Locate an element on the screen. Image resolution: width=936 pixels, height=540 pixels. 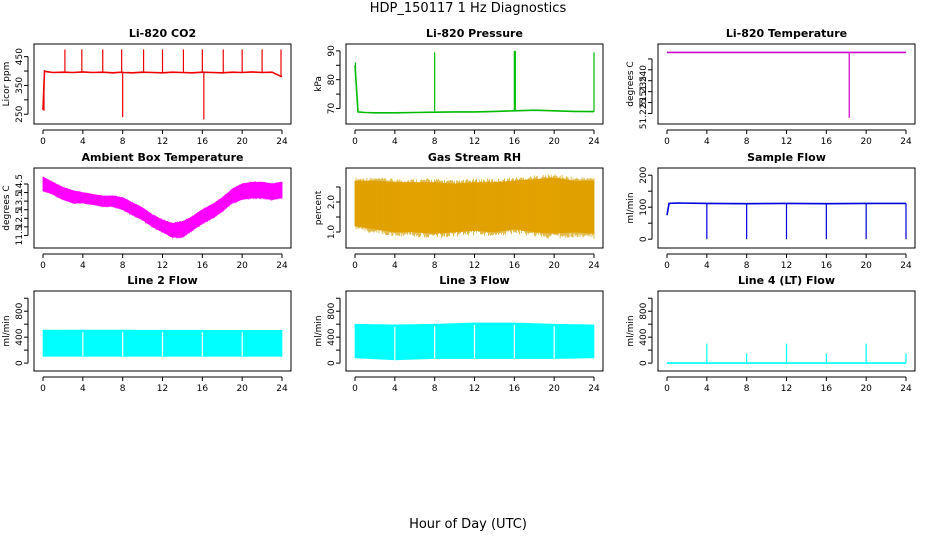
y-axis-label: percent is located at coordinates (319, 207).